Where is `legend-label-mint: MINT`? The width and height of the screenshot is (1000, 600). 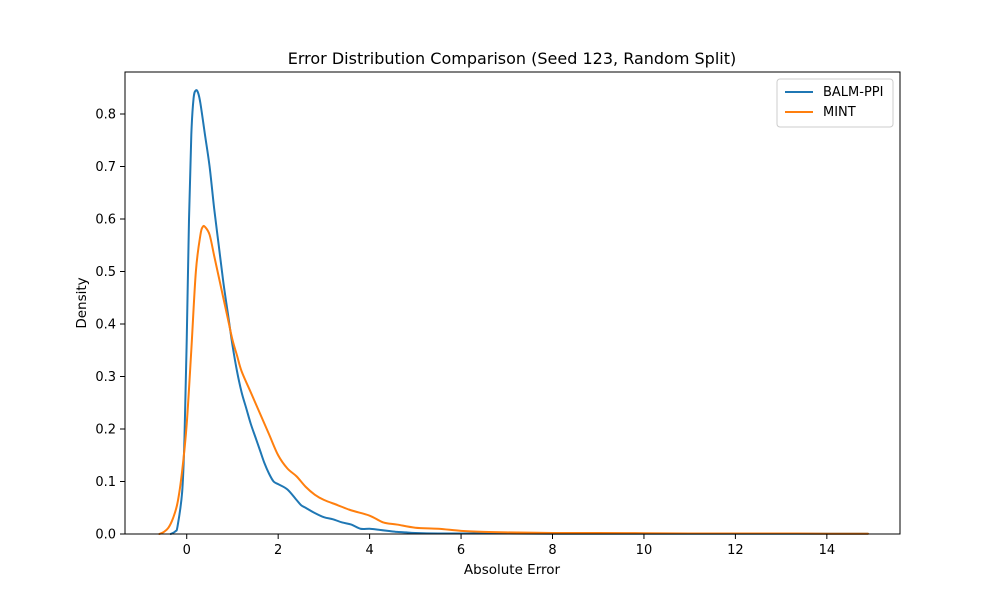 legend-label-mint: MINT is located at coordinates (839, 112).